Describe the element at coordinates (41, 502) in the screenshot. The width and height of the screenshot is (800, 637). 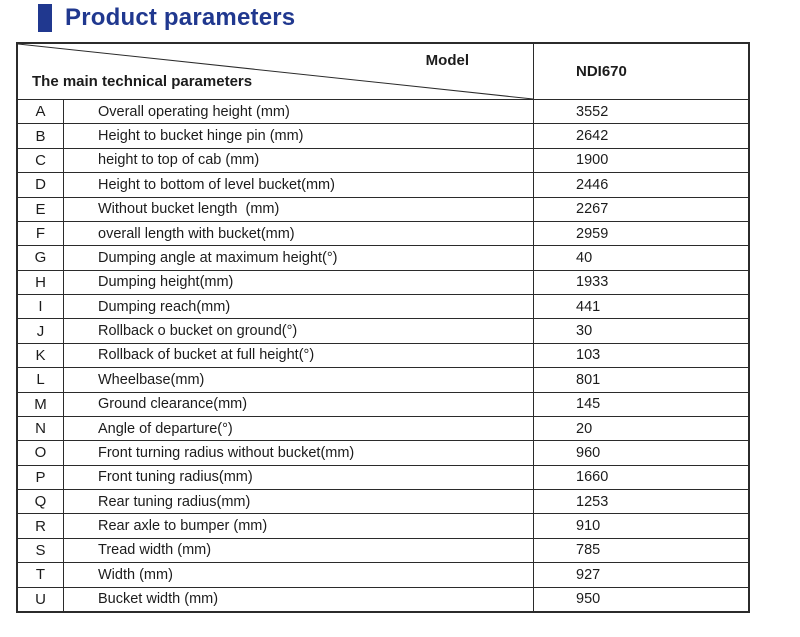
I see `row-letter: Q` at that location.